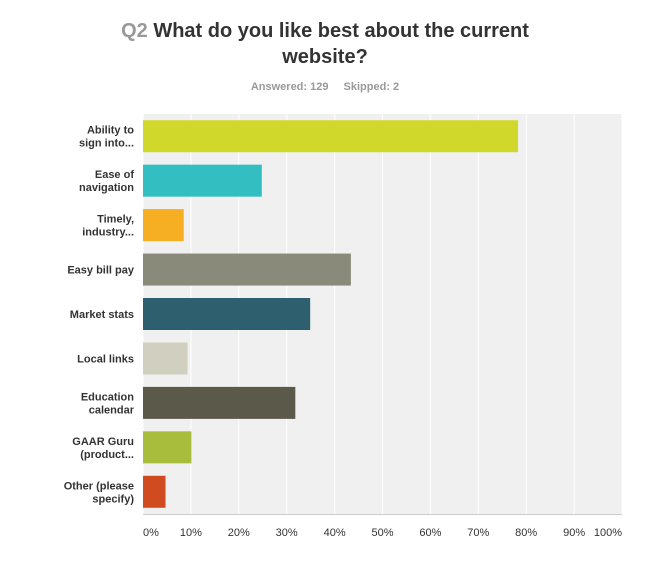  I want to click on category-label: Easy bill pay, so click(101, 271).